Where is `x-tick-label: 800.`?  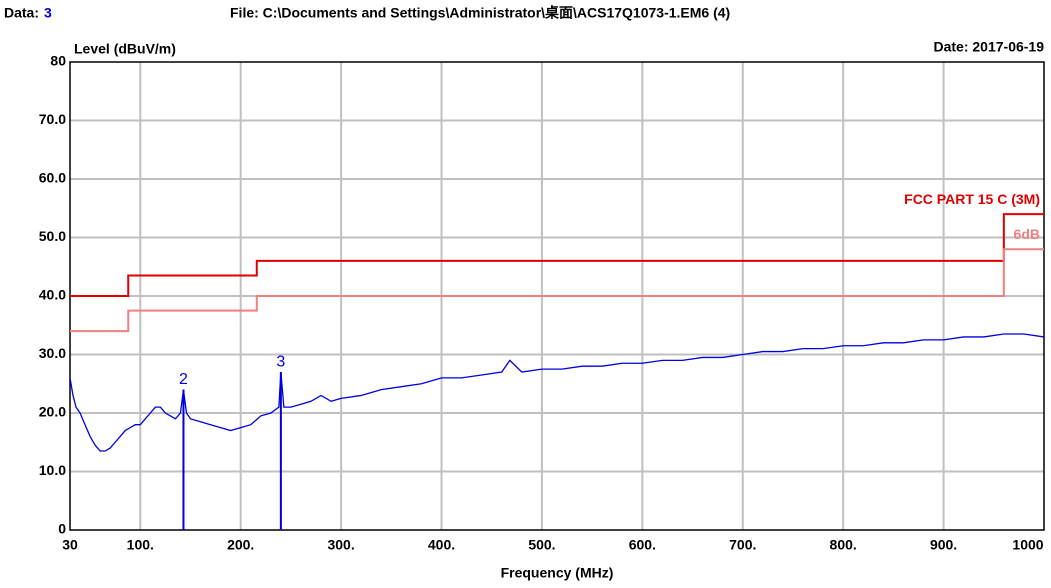 x-tick-label: 800. is located at coordinates (843, 545).